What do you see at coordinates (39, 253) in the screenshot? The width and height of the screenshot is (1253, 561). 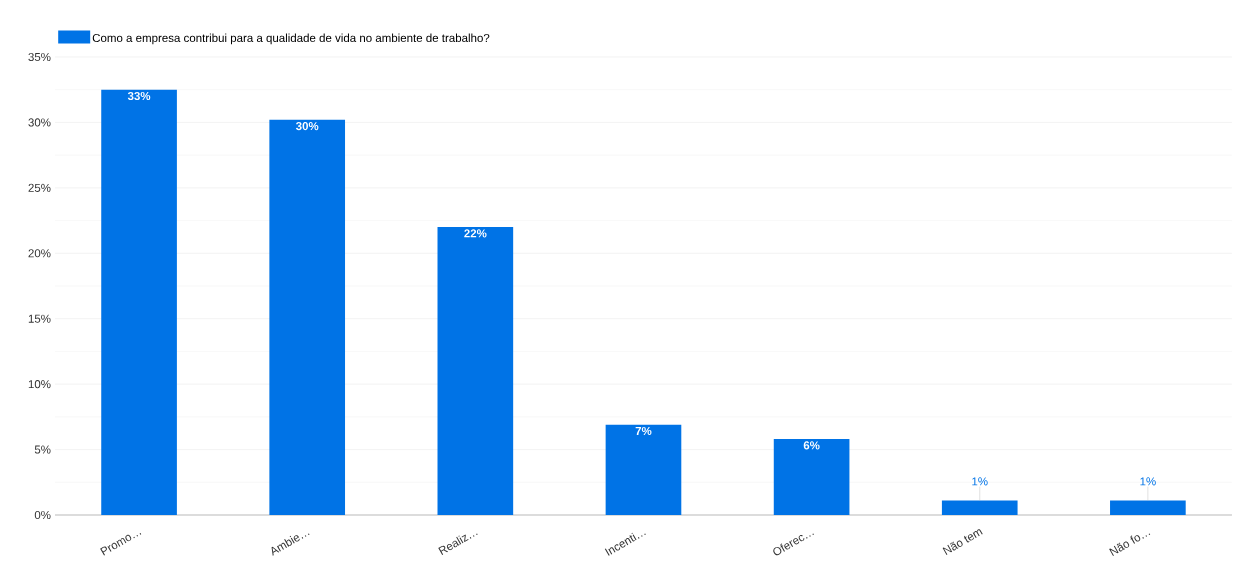 I see `y-tick-label: 20%` at bounding box center [39, 253].